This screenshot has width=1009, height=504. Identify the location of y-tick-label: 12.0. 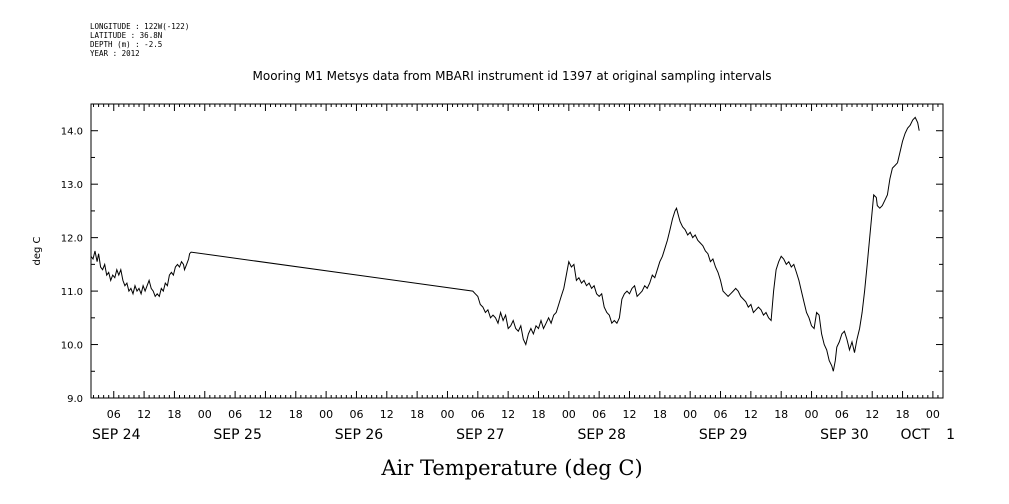
(72, 239).